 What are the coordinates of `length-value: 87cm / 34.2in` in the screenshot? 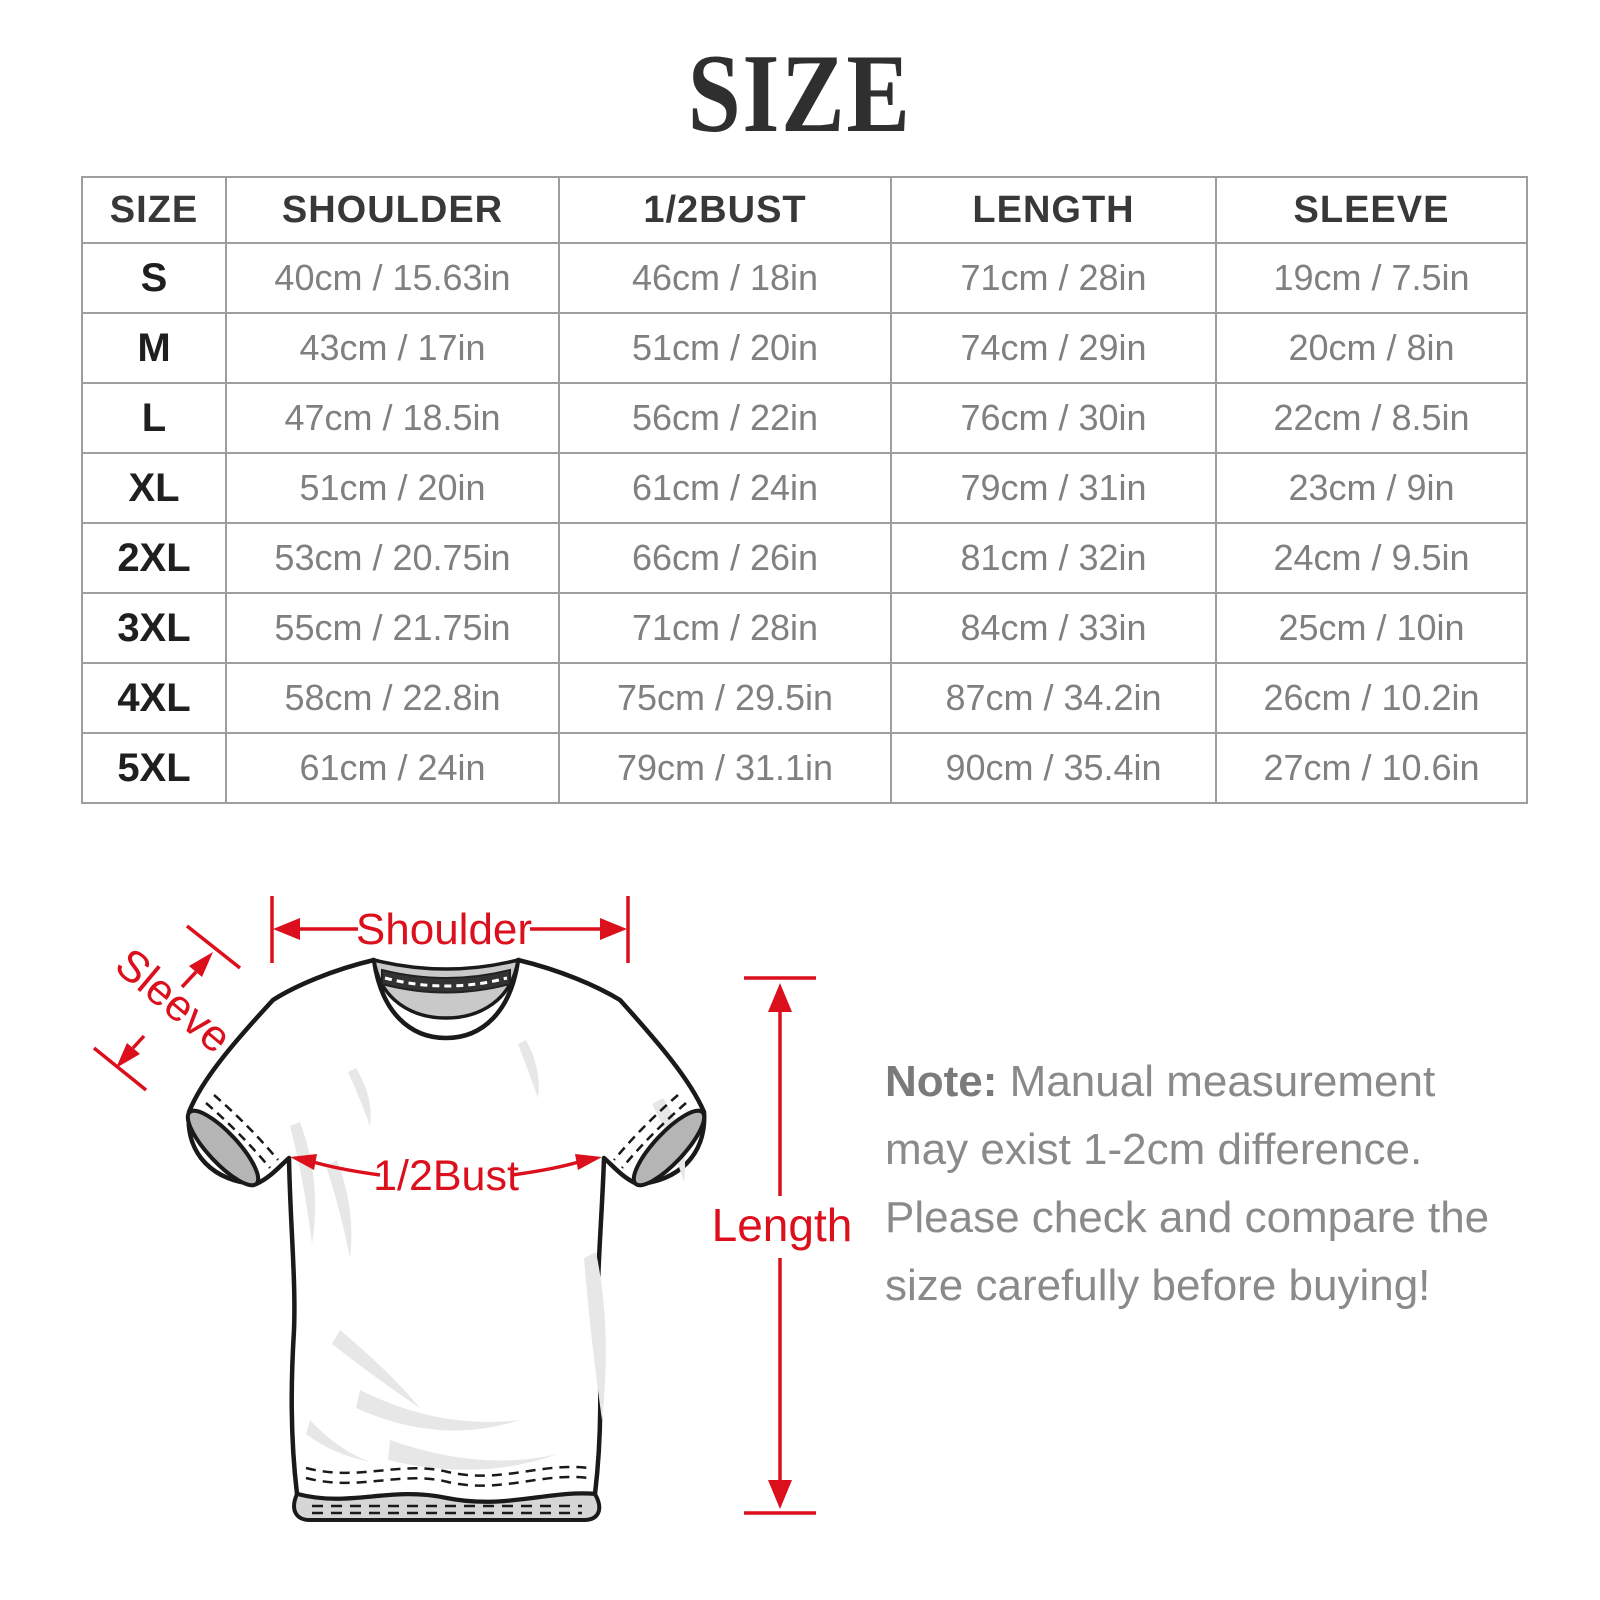 It's located at (1053, 698).